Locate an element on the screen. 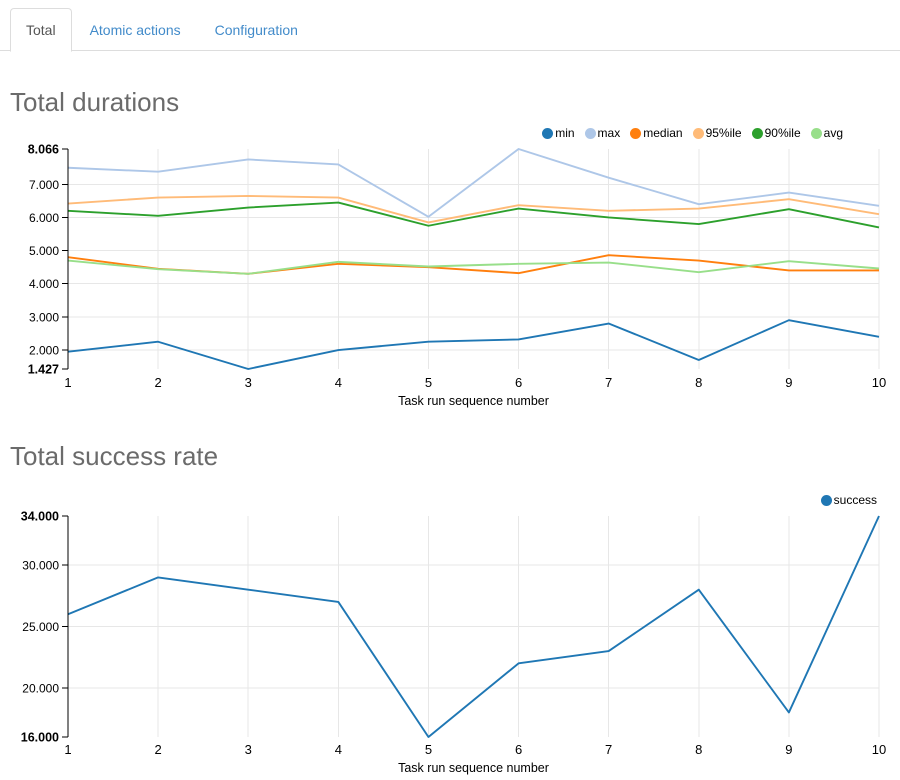  legend-label: max is located at coordinates (609, 133).